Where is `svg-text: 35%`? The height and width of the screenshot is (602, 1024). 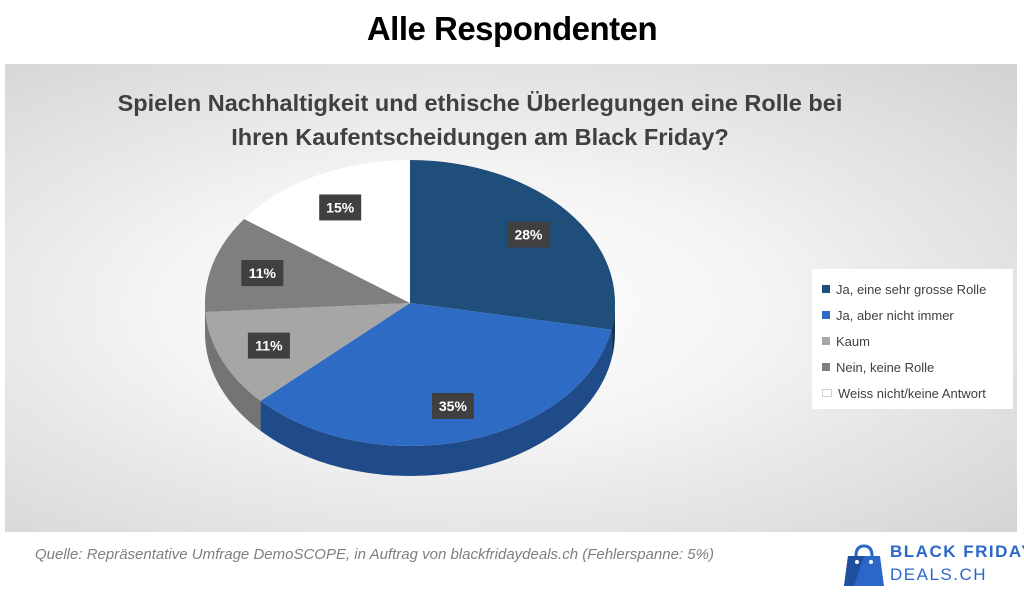
svg-text: 35% is located at coordinates (453, 406).